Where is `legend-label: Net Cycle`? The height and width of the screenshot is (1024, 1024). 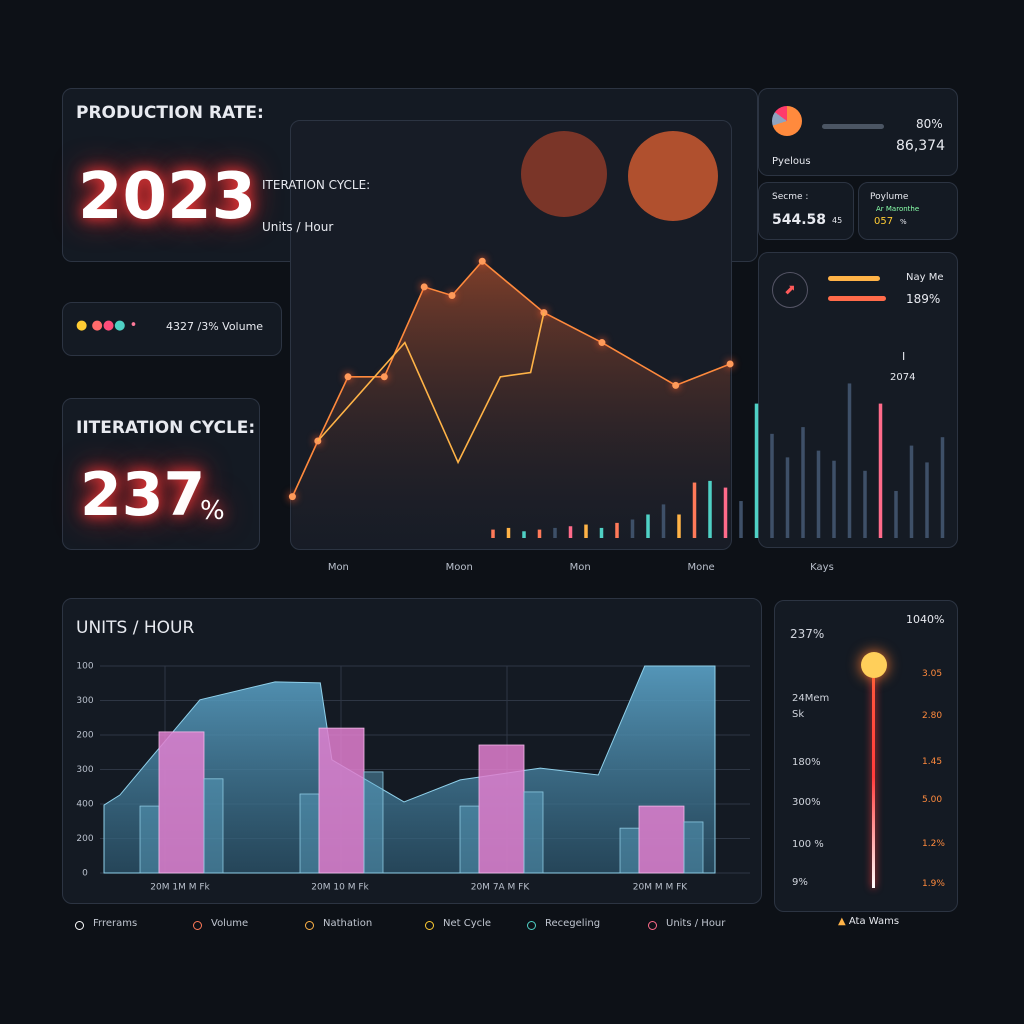
legend-label: Net Cycle is located at coordinates (467, 923).